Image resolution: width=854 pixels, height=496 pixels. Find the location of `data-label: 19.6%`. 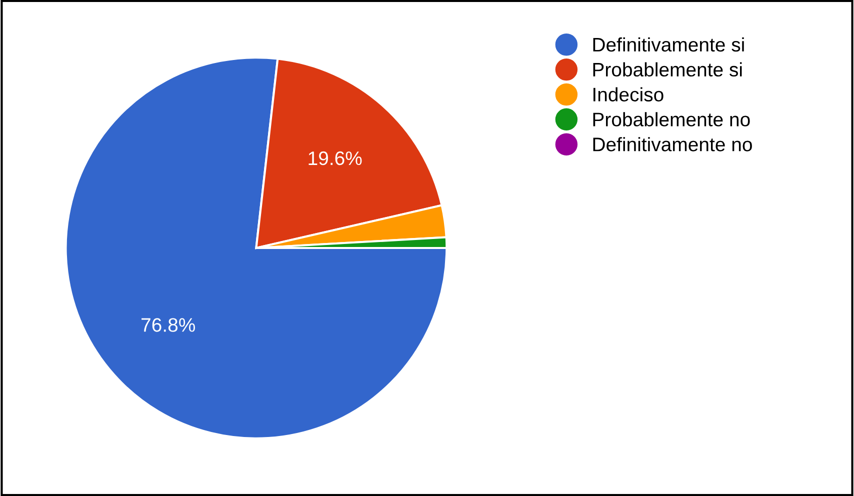

data-label: 19.6% is located at coordinates (335, 158).